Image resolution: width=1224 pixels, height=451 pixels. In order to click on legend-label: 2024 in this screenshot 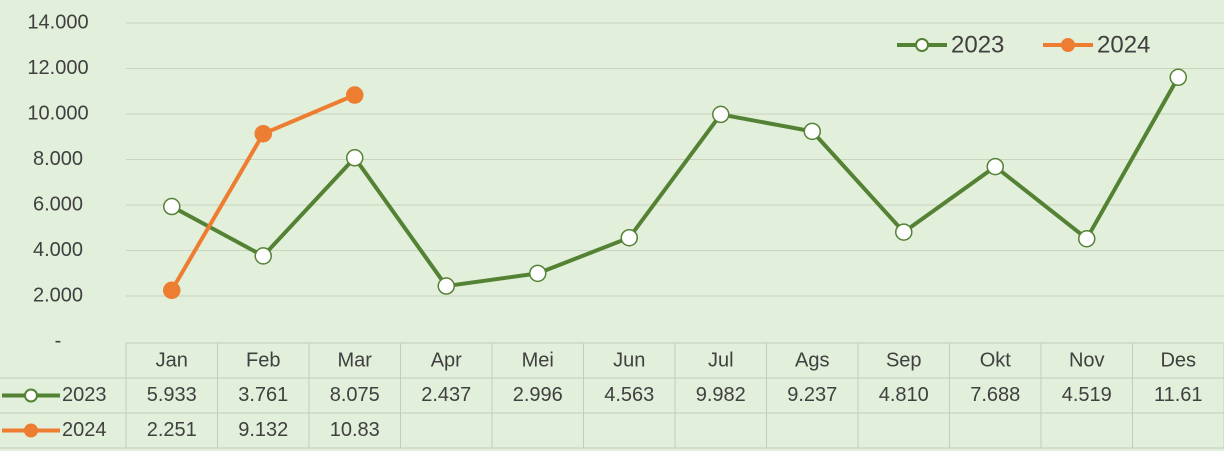, I will do `click(1123, 44)`.